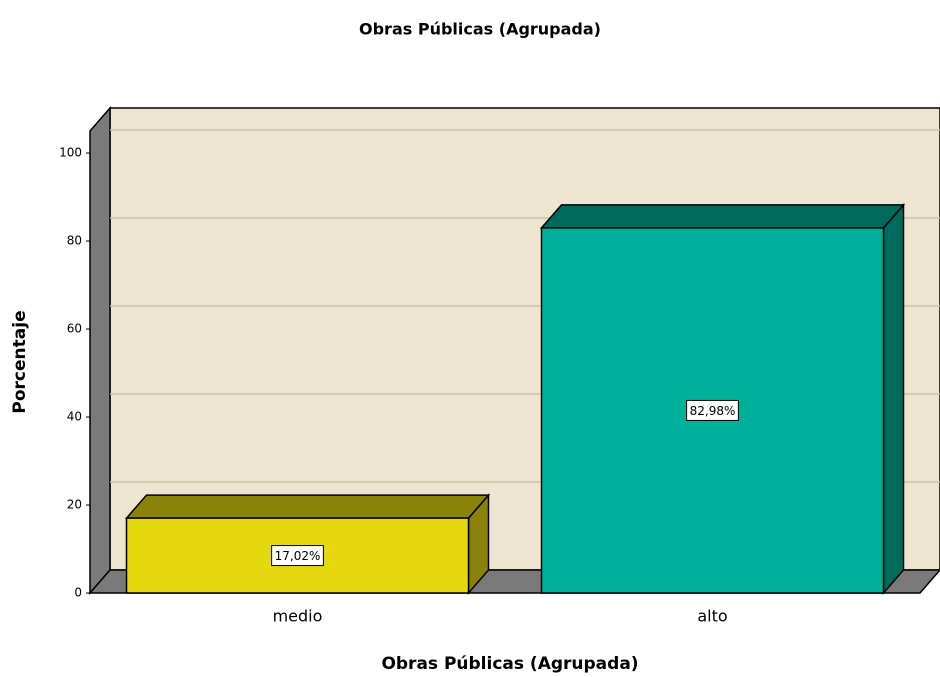 The image size is (940, 677). I want to click on value-label: 17,02%, so click(298, 556).